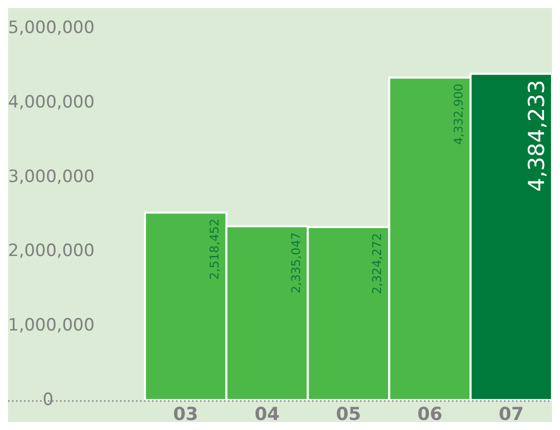  What do you see at coordinates (295, 263) in the screenshot?
I see `data-label: 2,335,047` at bounding box center [295, 263].